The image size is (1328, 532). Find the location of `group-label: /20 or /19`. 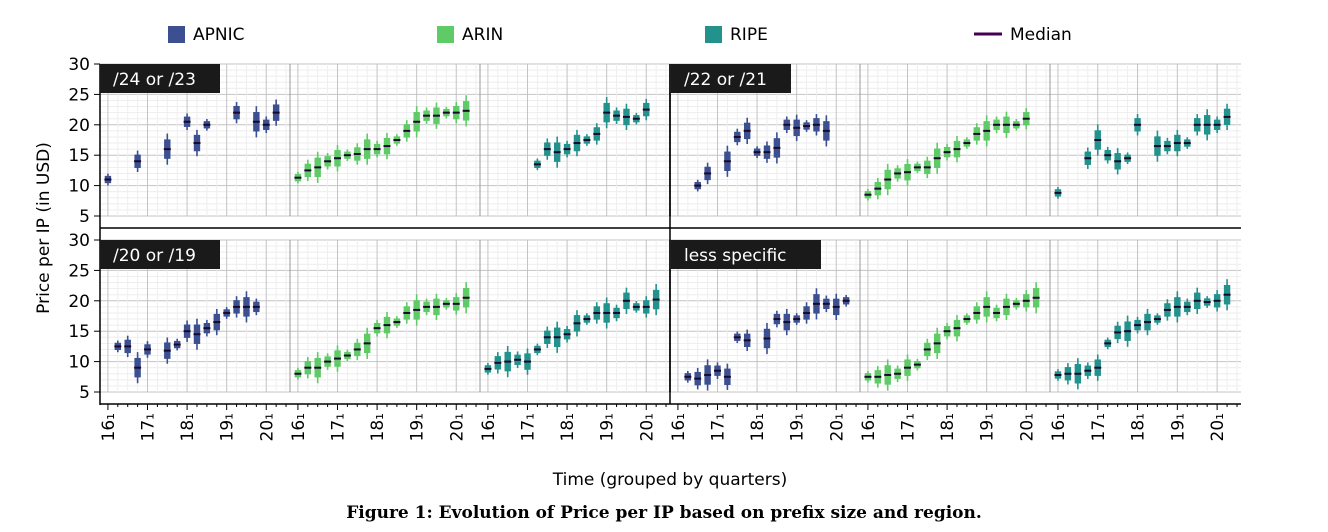

group-label: /20 or /19 is located at coordinates (160, 254).